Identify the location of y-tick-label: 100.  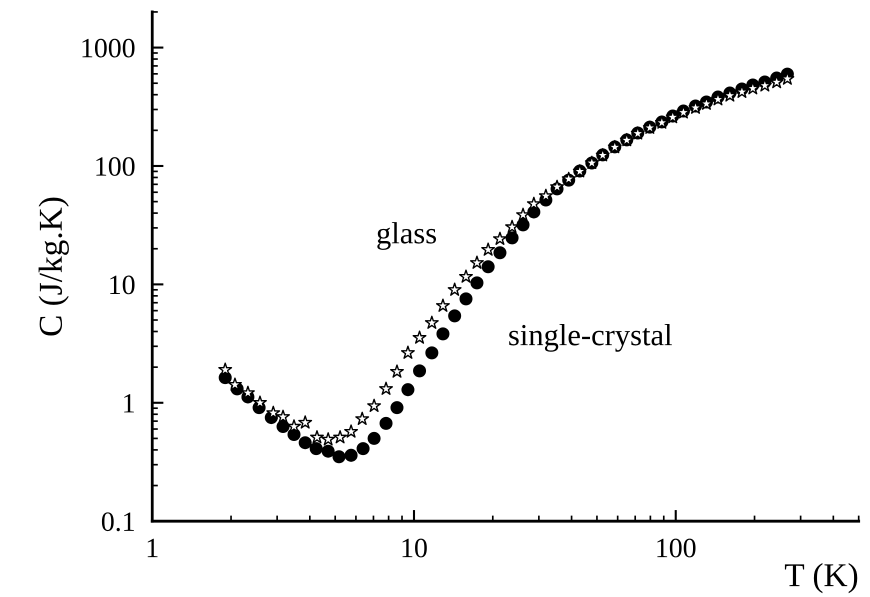
(115, 166).